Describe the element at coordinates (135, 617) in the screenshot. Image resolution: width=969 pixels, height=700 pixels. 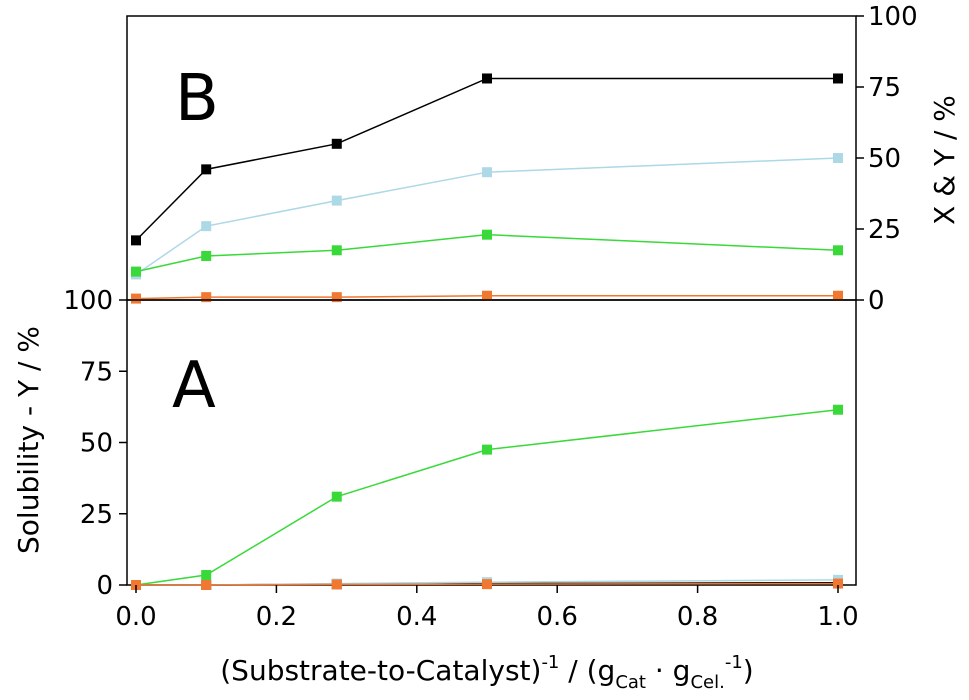
I see `x-tick-label: 0.0` at that location.